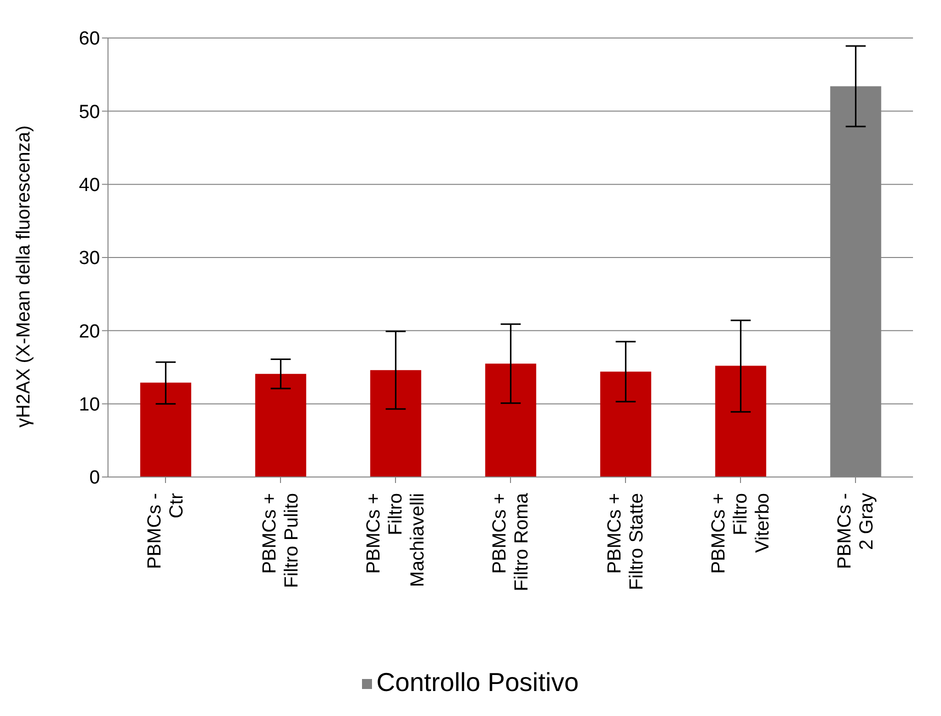 Image resolution: width=941 pixels, height=716 pixels. What do you see at coordinates (166, 530) in the screenshot?
I see `x-tick-label: PBMCs - Ctr` at bounding box center [166, 530].